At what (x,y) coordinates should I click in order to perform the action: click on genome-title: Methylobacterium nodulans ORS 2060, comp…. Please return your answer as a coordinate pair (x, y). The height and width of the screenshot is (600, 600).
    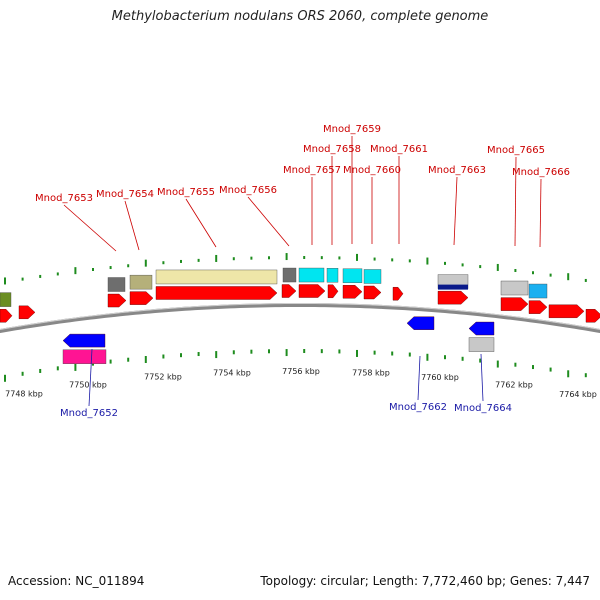
    Looking at the image, I should click on (300, 16).